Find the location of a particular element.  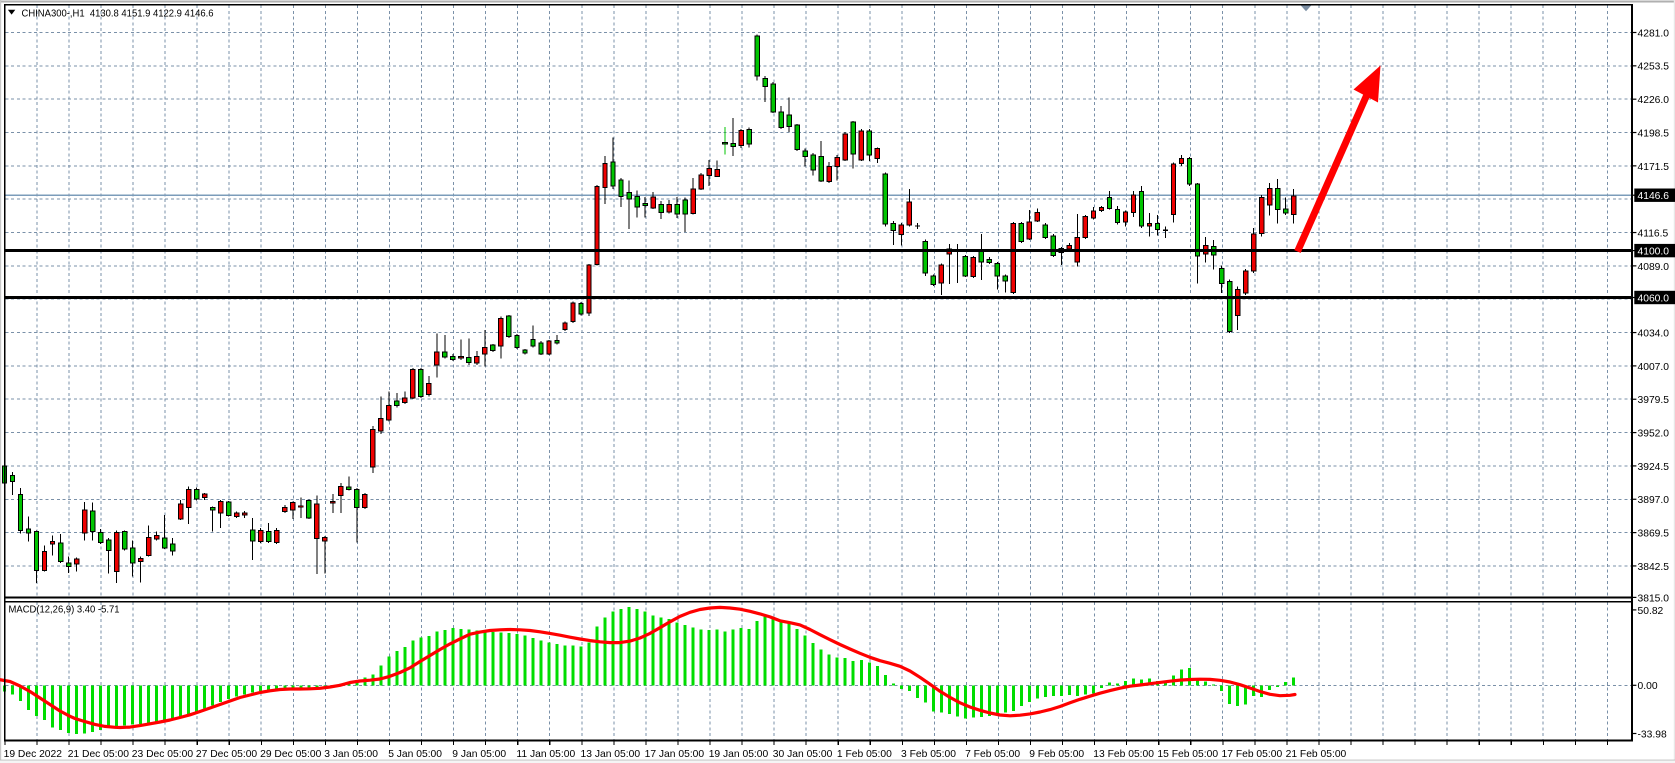

svg-text: 4116.5 is located at coordinates (1653, 233).